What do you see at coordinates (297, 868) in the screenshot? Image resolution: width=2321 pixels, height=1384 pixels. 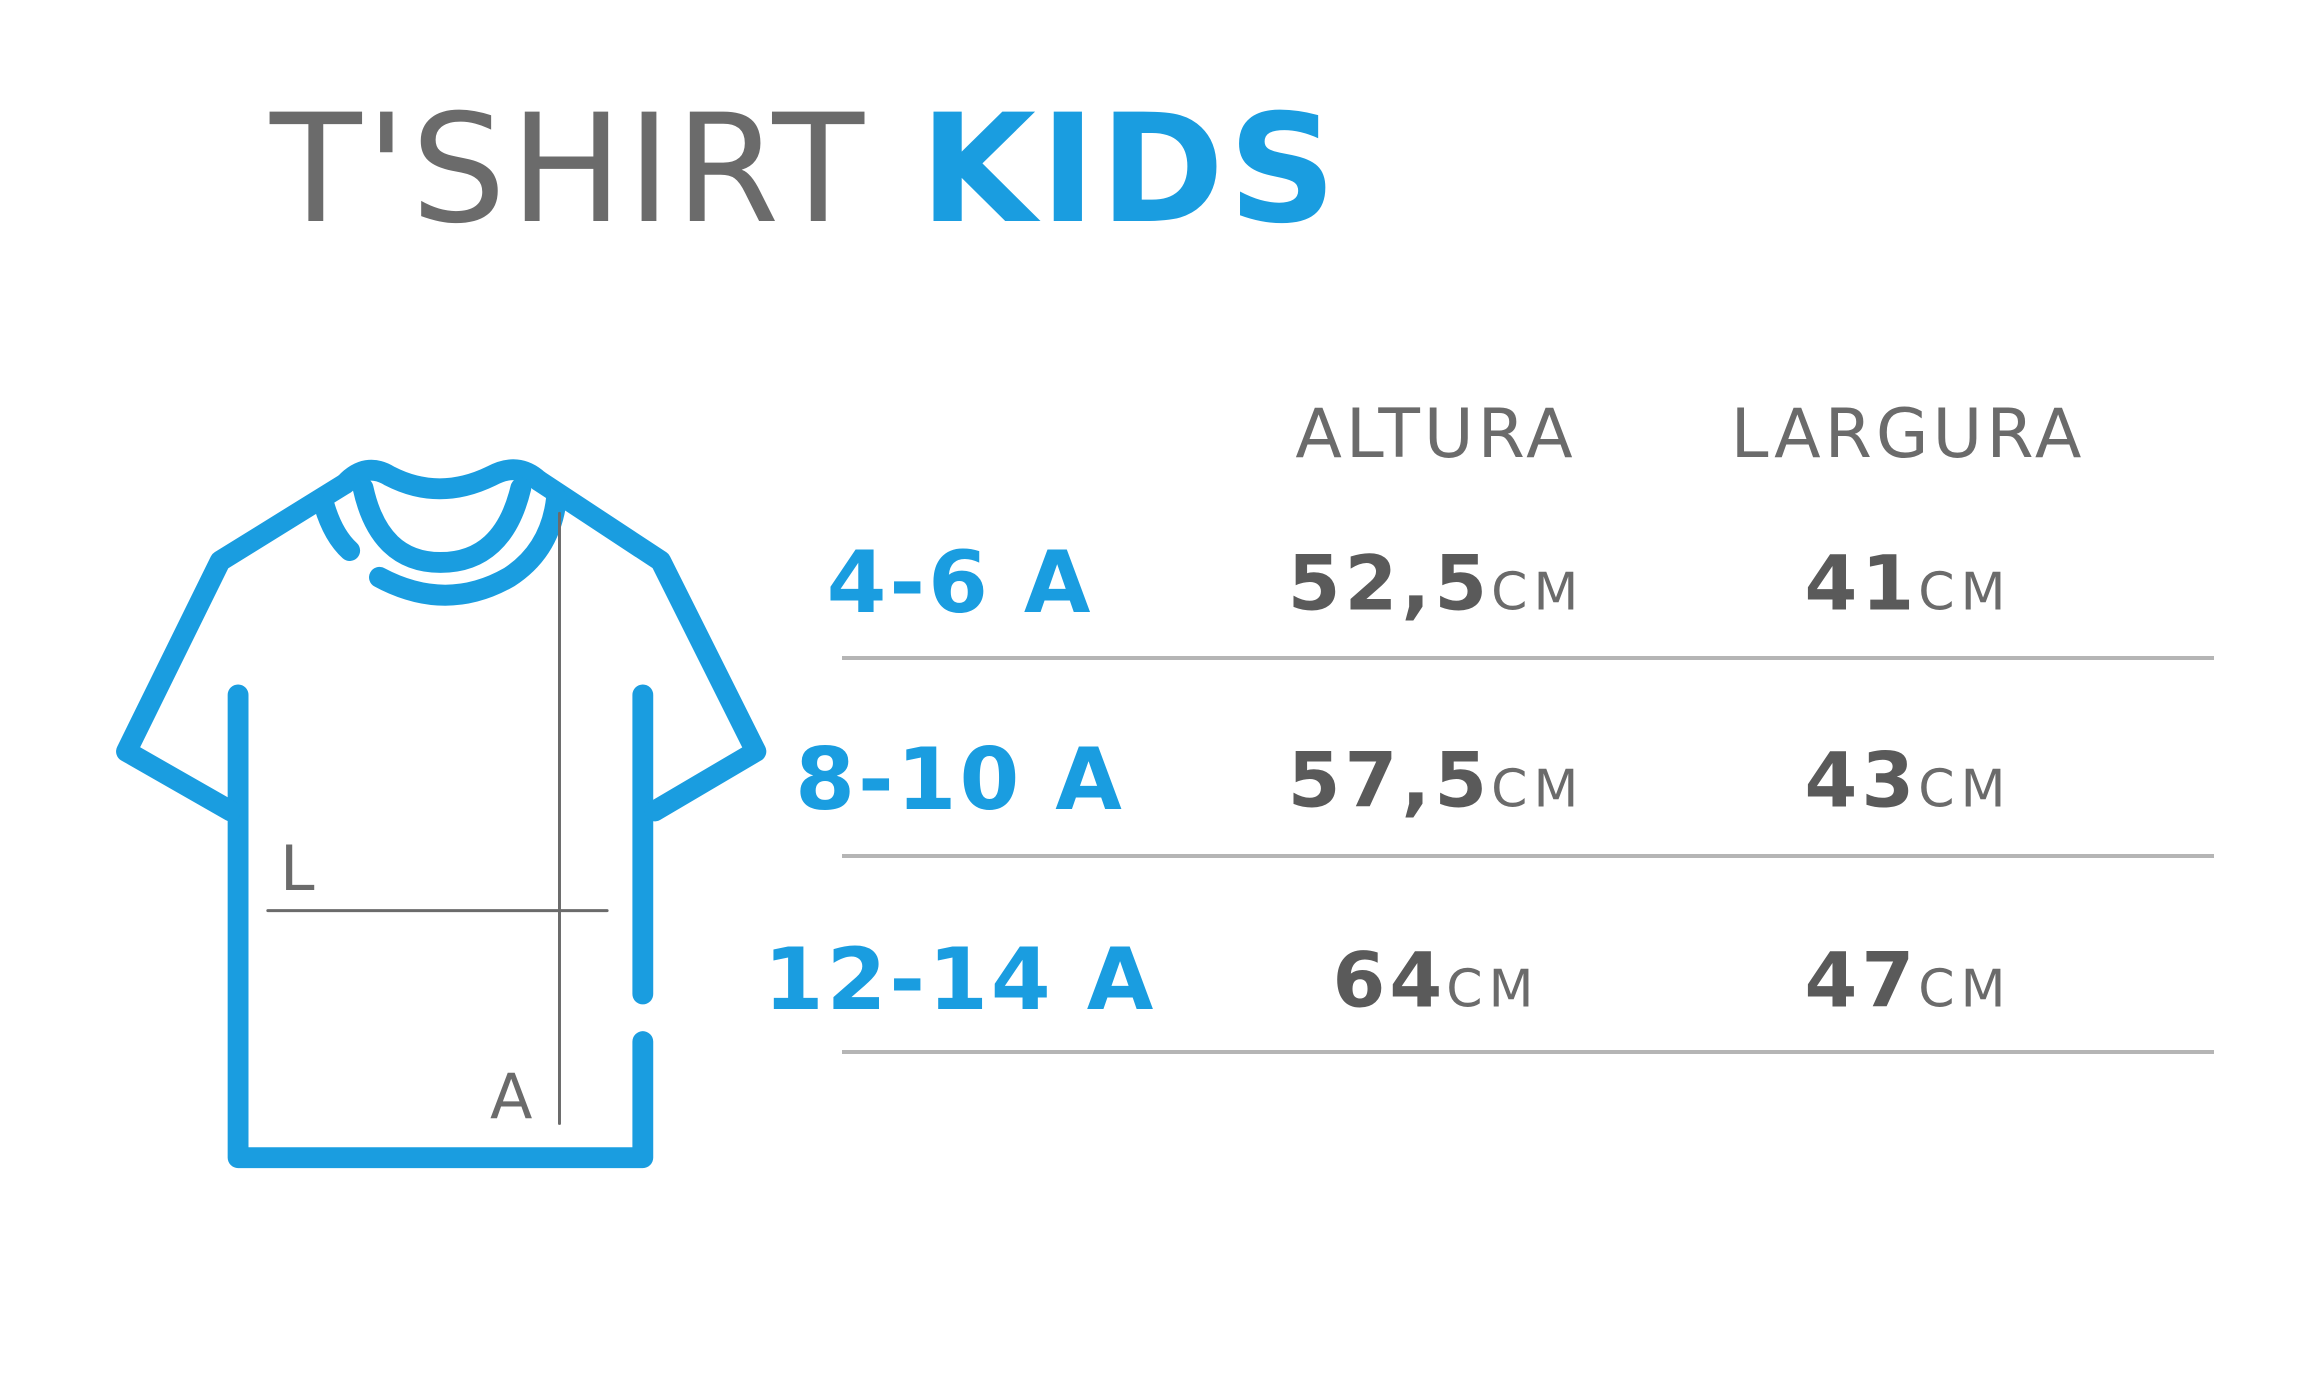 I see `width-label: L` at bounding box center [297, 868].